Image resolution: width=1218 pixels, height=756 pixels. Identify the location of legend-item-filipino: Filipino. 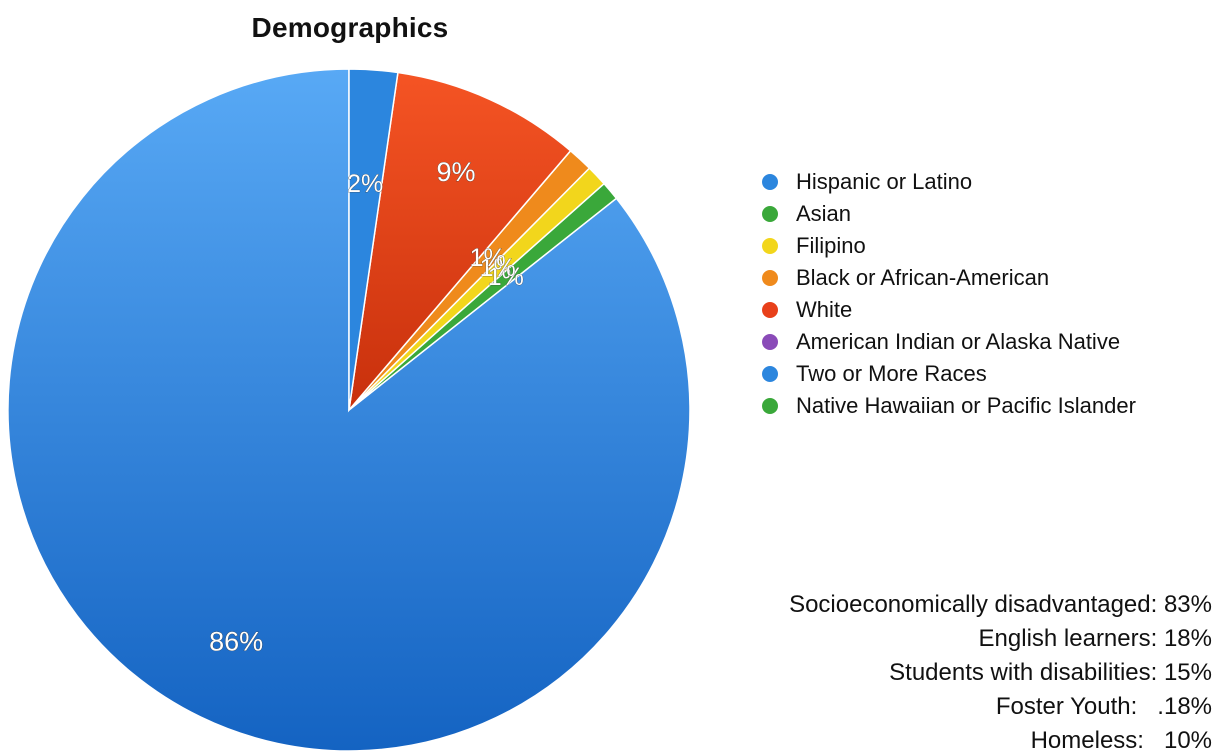
(949, 246).